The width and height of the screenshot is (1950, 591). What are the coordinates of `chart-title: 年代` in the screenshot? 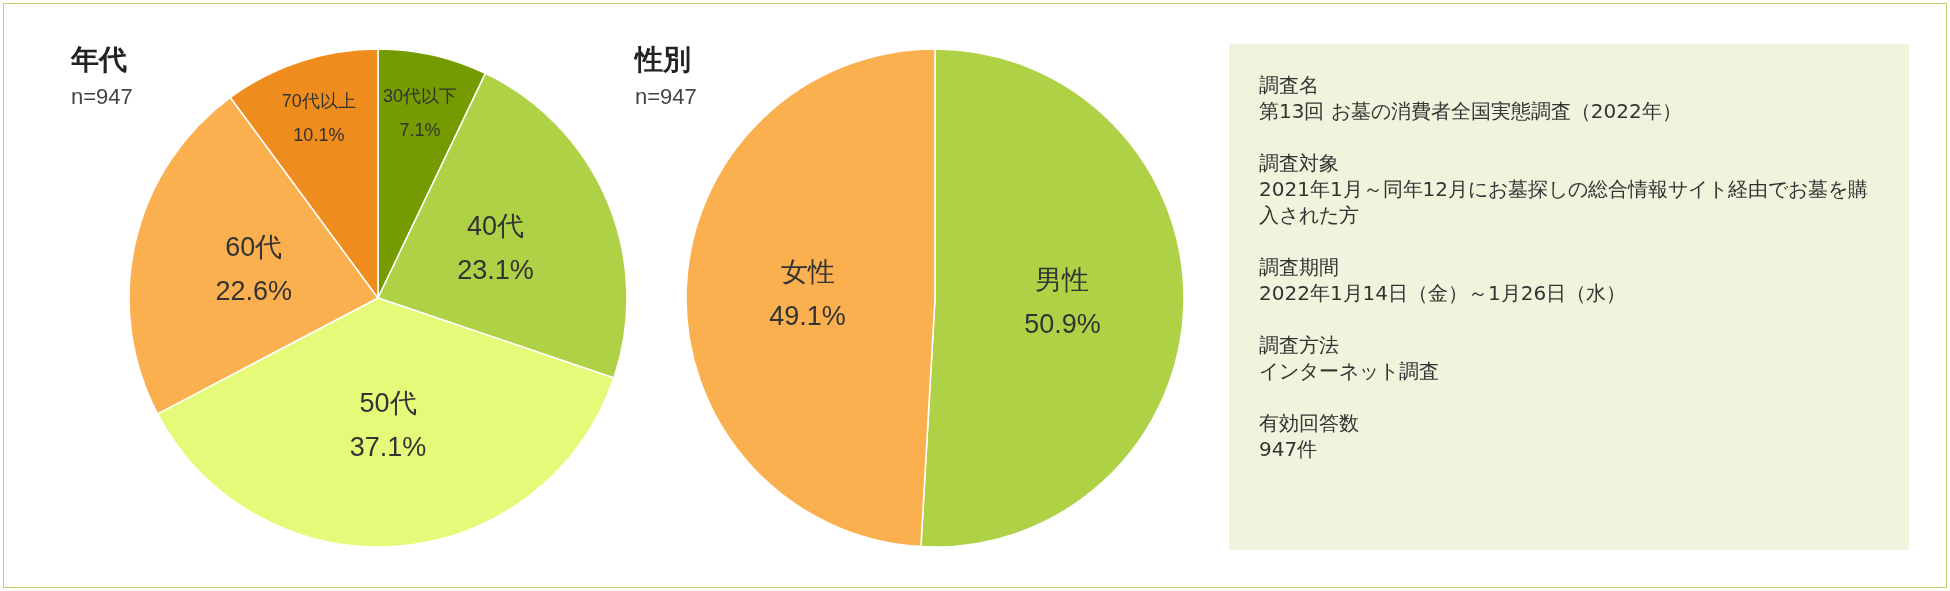 It's located at (98, 59).